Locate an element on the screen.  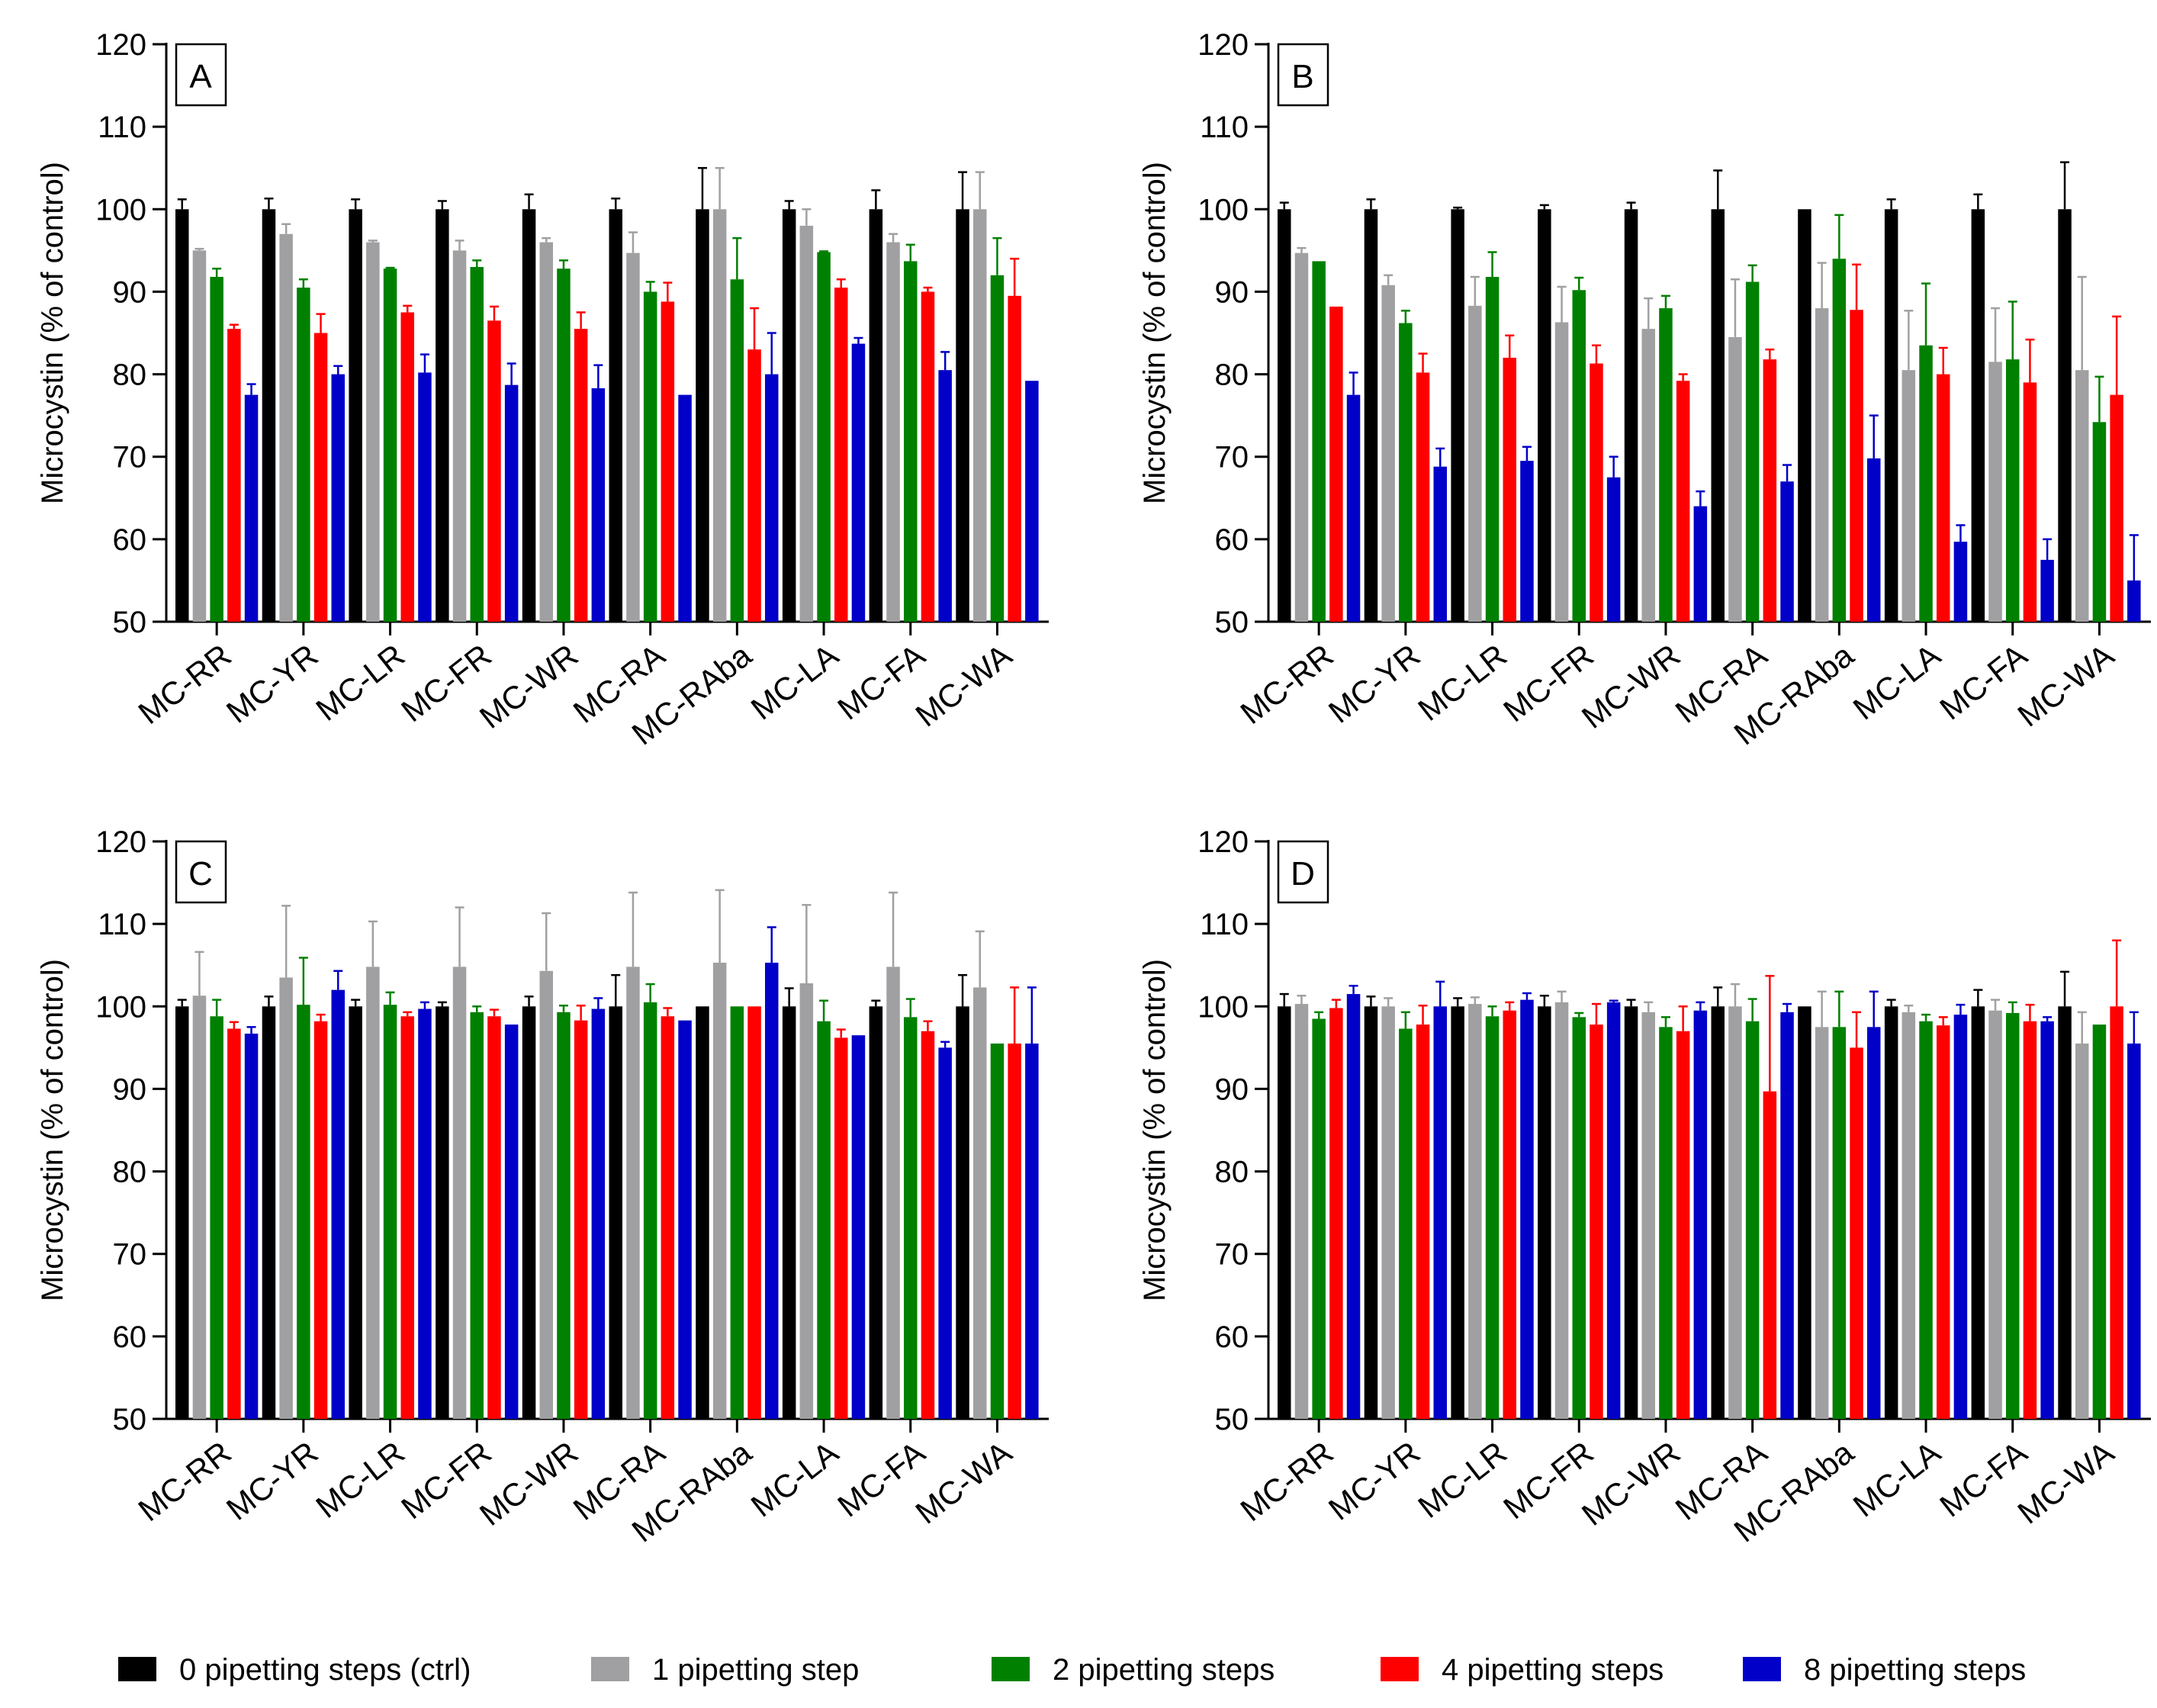
y-tick-label: 80 is located at coordinates (130, 1172).